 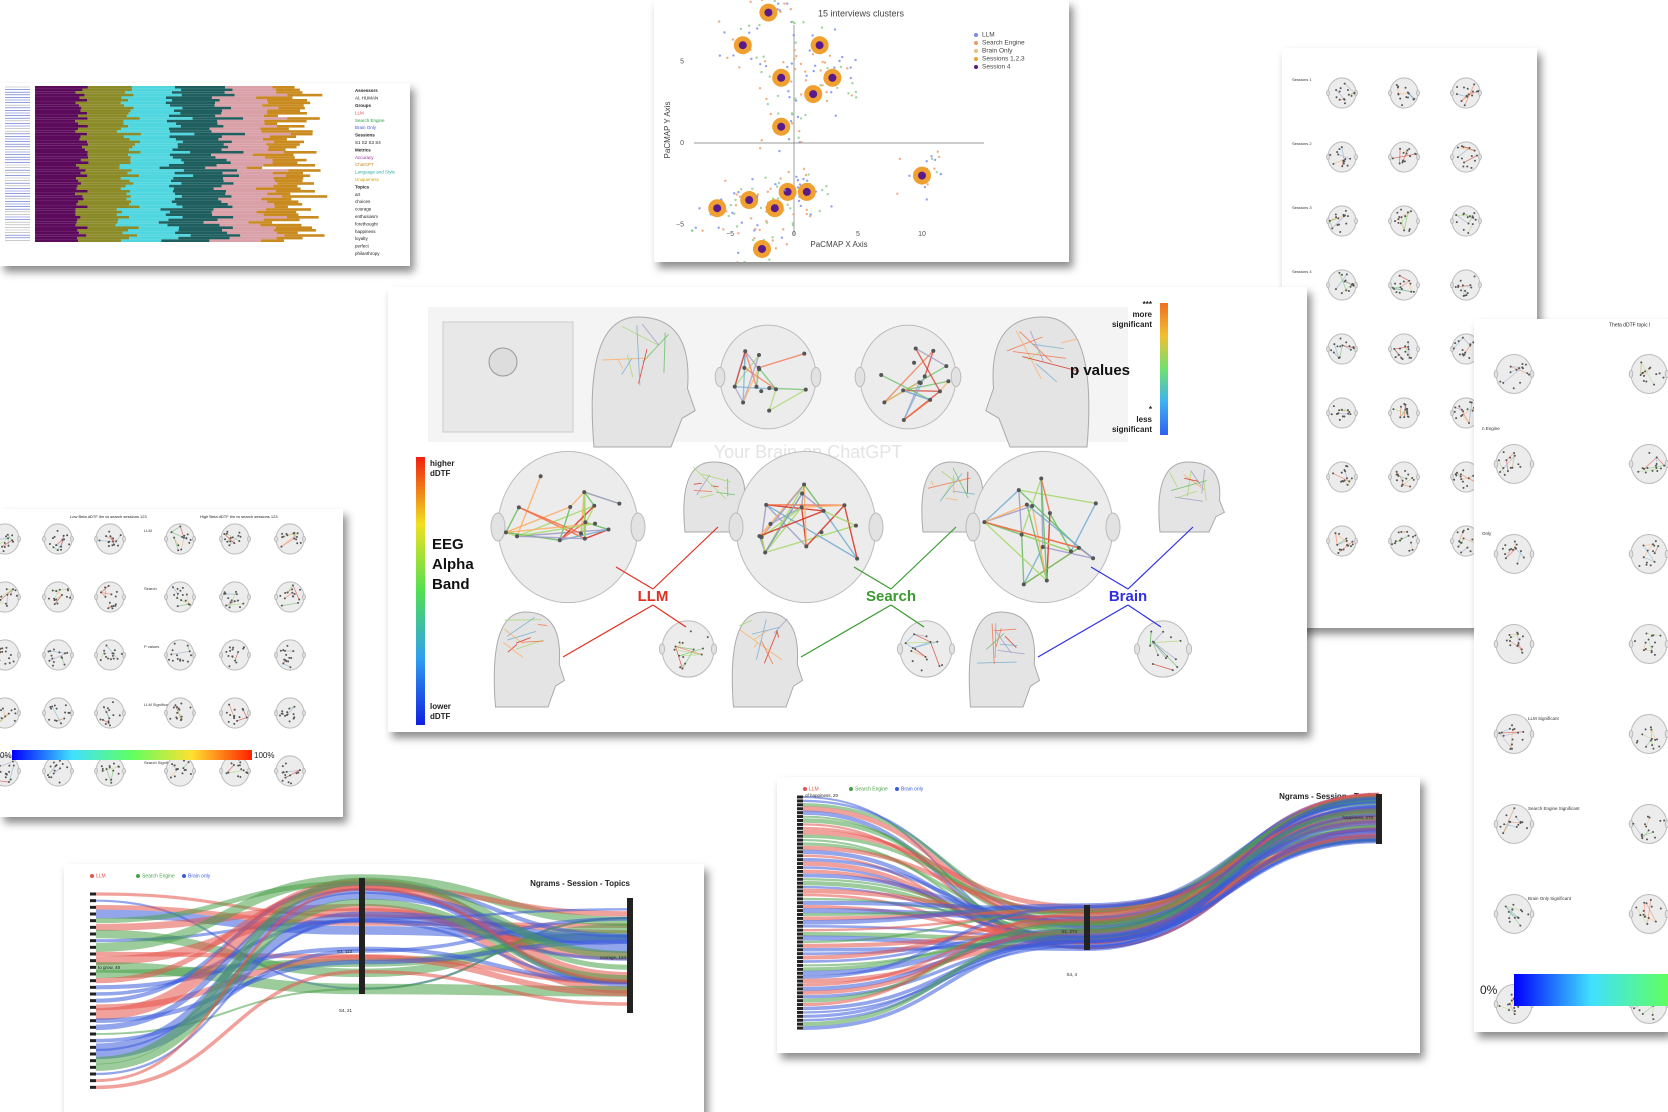 What do you see at coordinates (1004, 659) in the screenshot?
I see `side-head` at bounding box center [1004, 659].